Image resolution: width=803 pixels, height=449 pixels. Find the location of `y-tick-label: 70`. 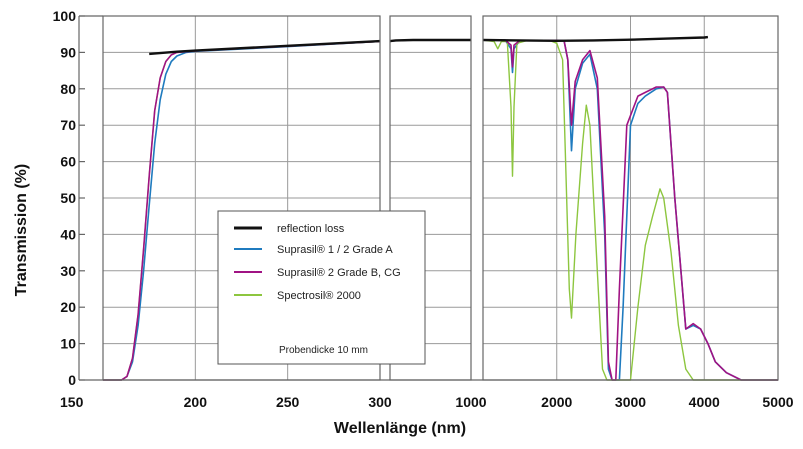

y-tick-label: 70 is located at coordinates (68, 125).